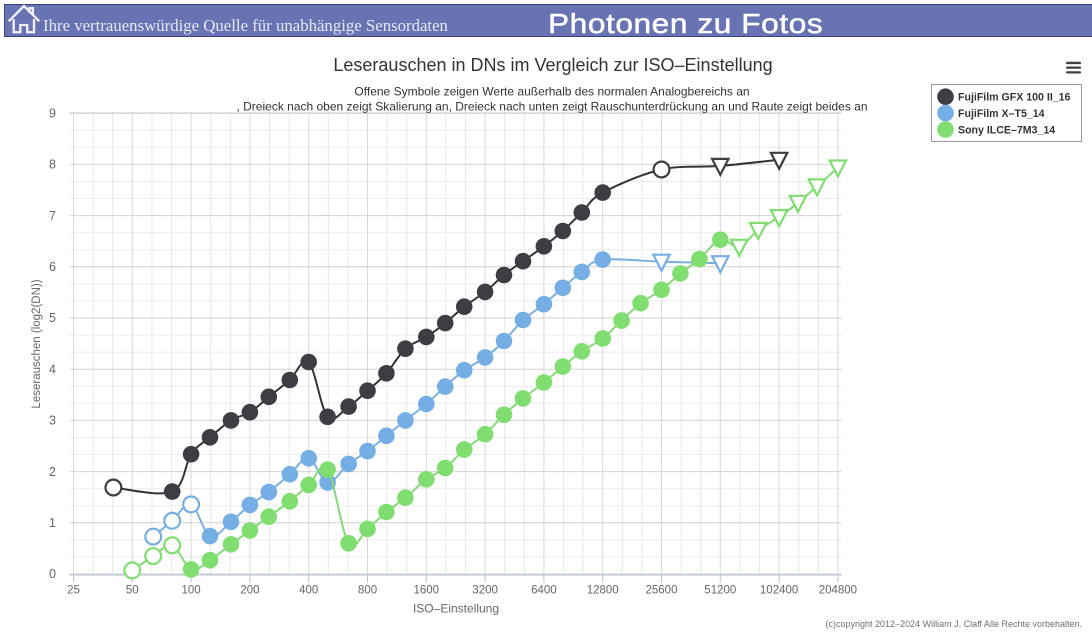 The height and width of the screenshot is (635, 1092). I want to click on svg-text: 200, so click(249, 591).